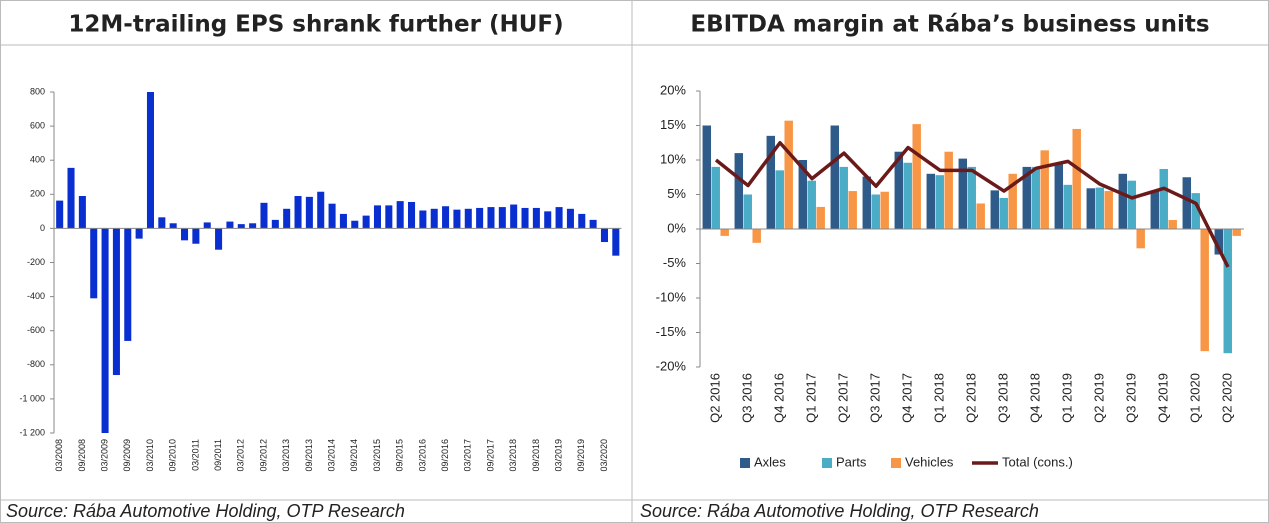 The height and width of the screenshot is (523, 1269). I want to click on x-tick-label: 03/2020, so click(604, 455).